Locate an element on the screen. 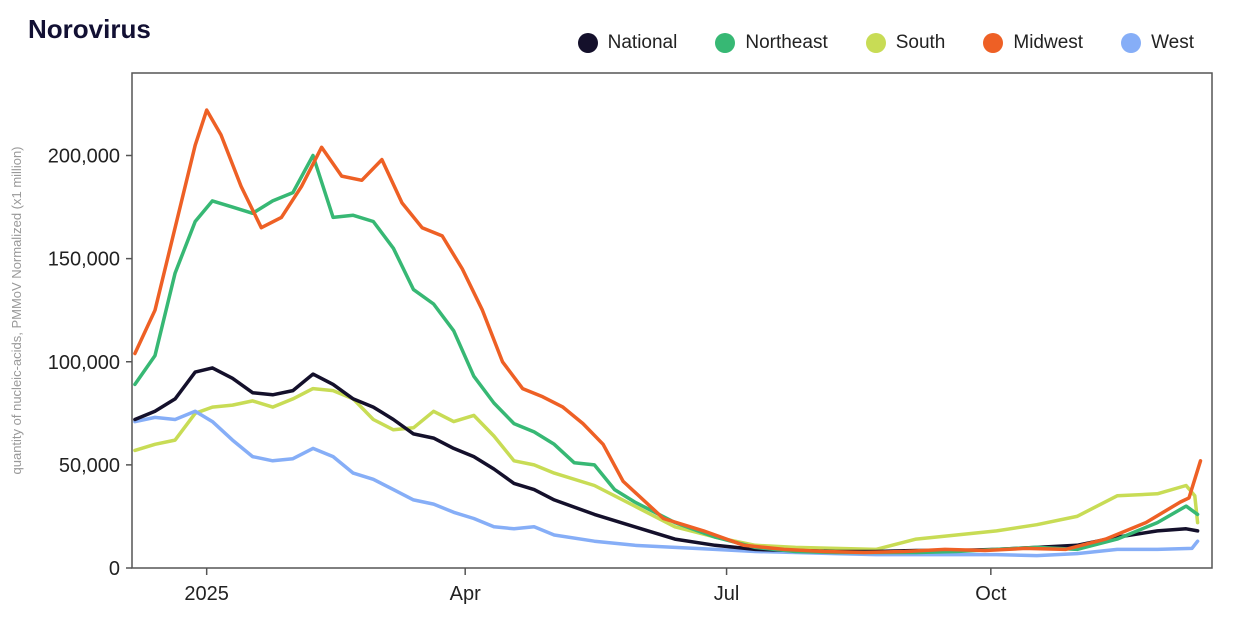 The image size is (1234, 624). legend-item-south: South is located at coordinates (905, 43).